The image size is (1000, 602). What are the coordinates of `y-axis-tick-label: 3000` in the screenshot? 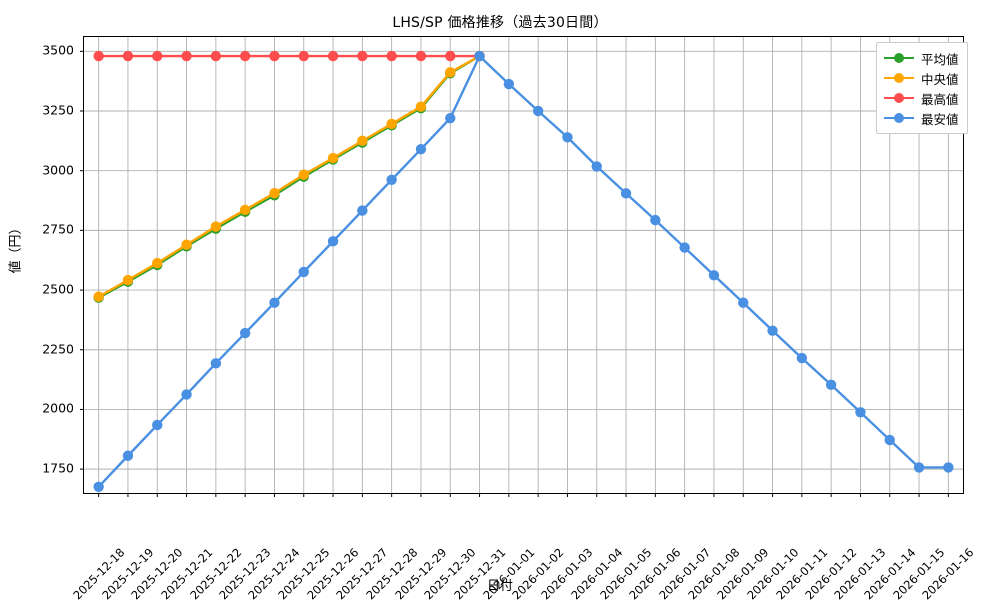 It's located at (58, 170).